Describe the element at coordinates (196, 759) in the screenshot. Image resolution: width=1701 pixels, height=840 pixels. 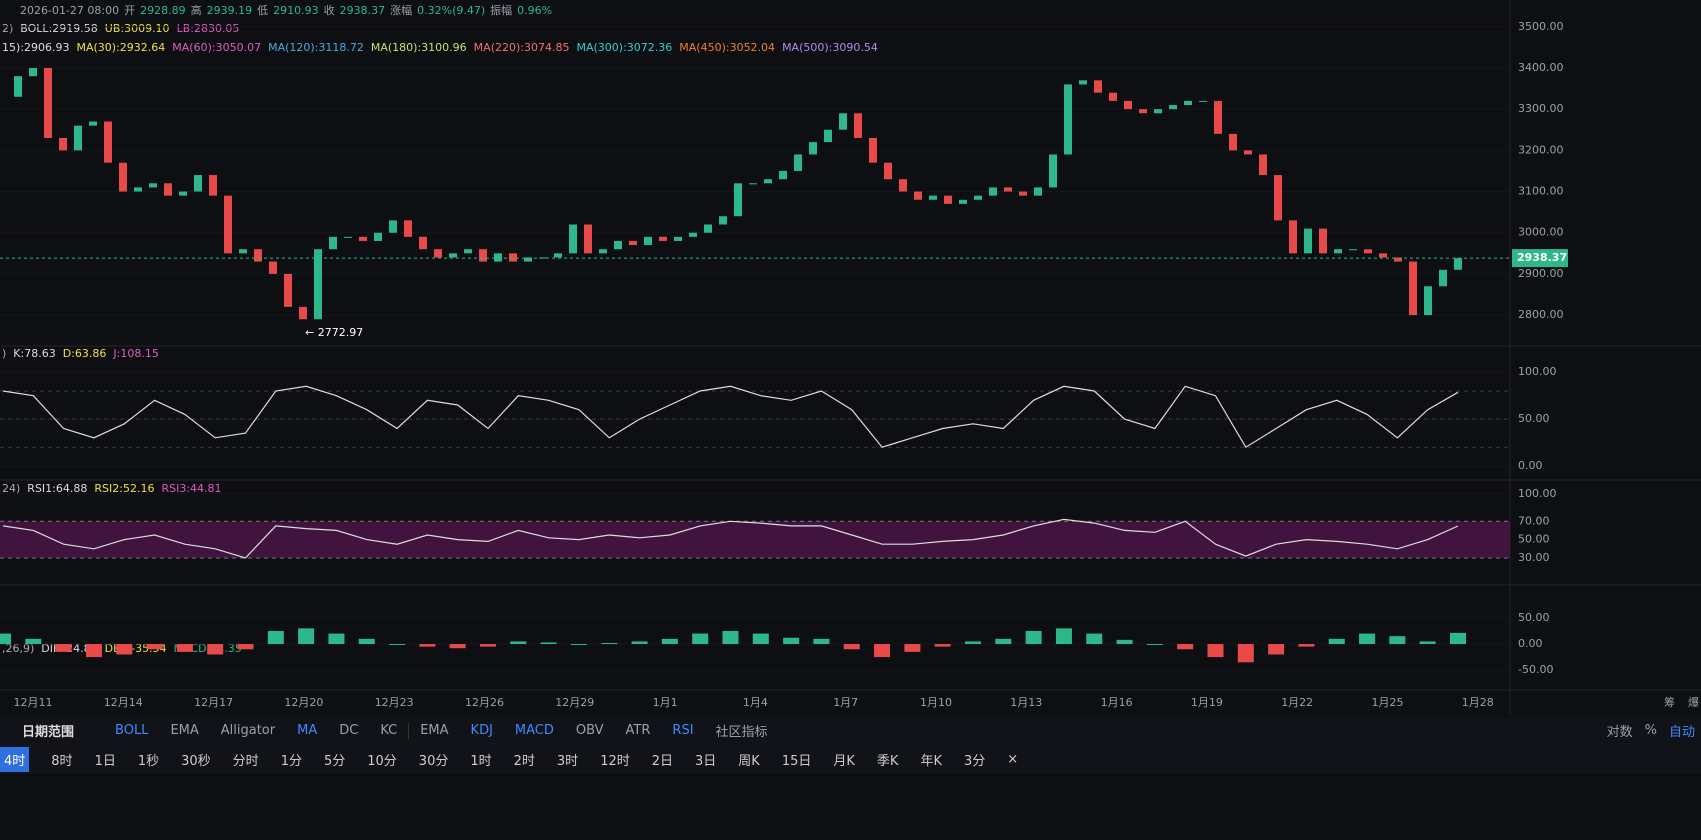
I see `interval-button: 30秒` at that location.